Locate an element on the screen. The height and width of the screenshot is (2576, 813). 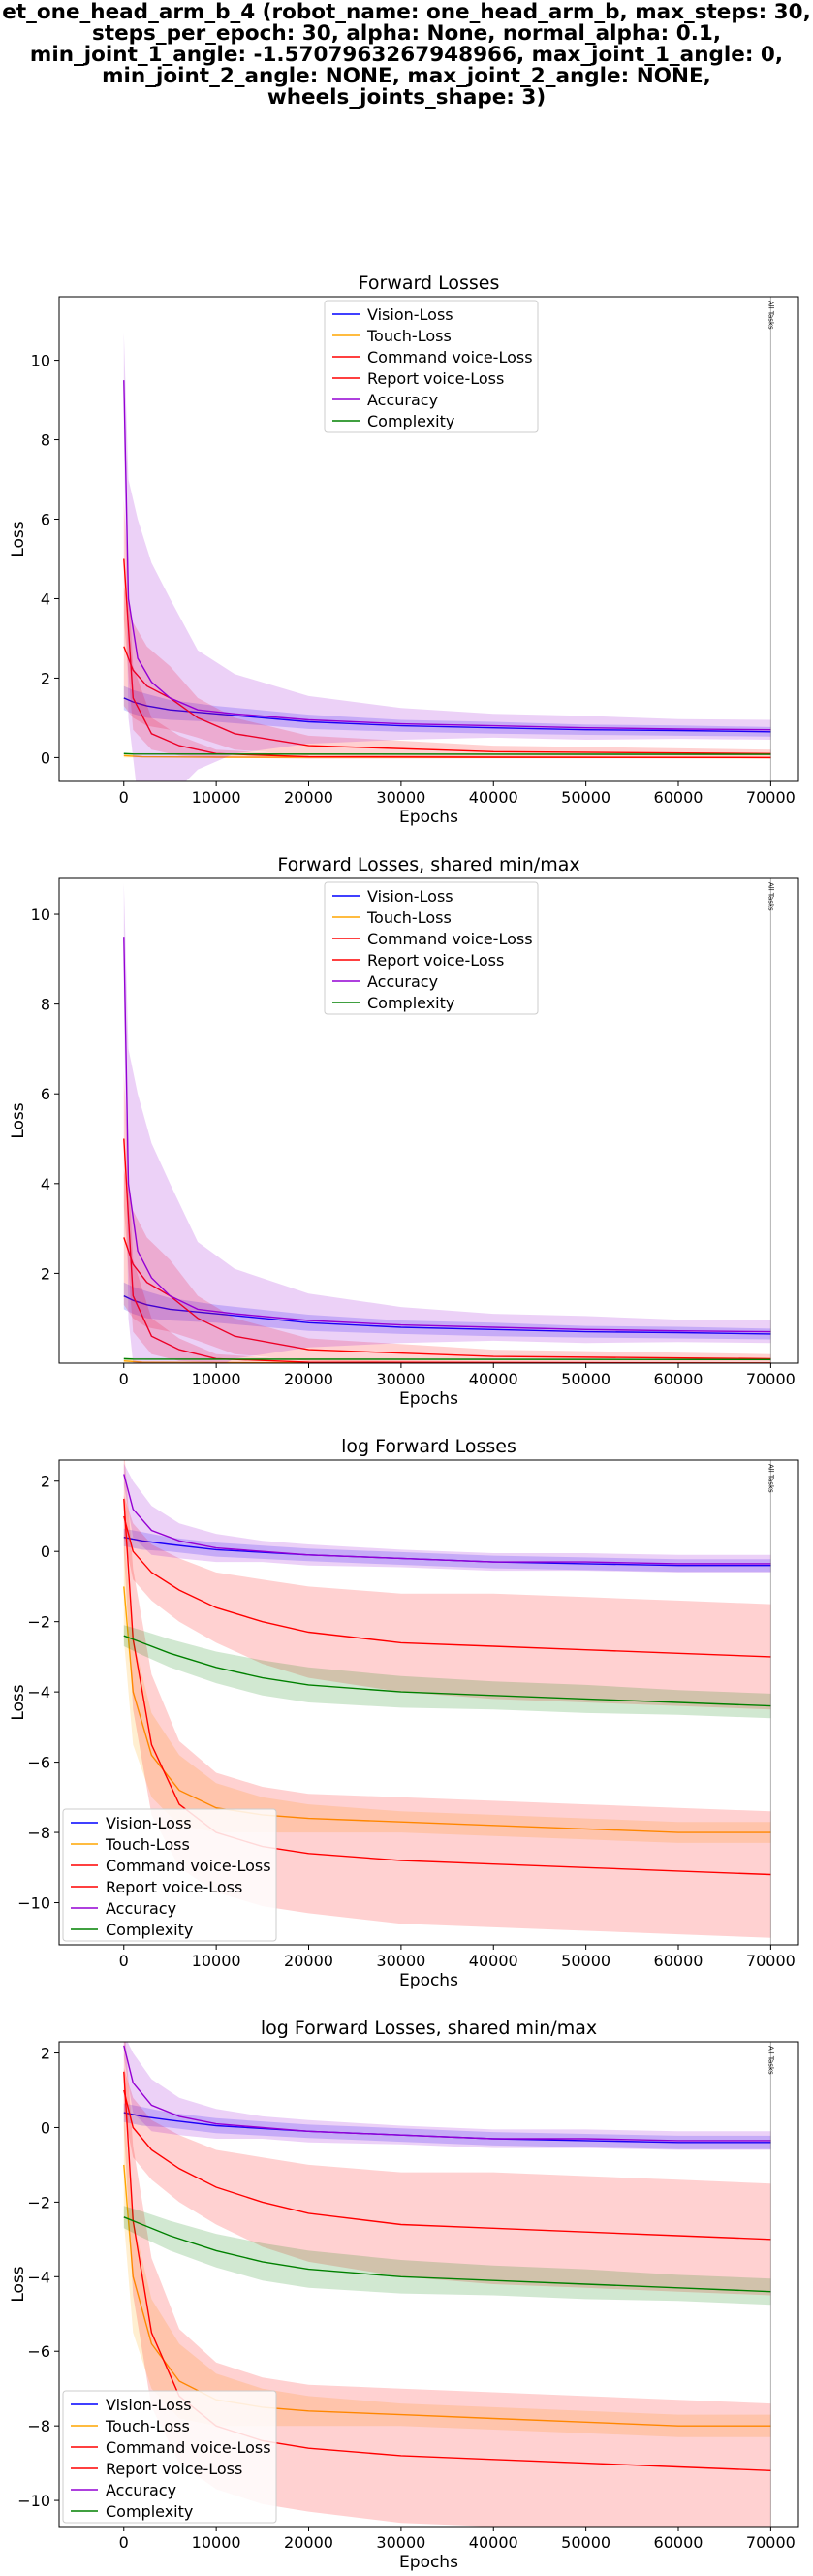
x-tick-label: 0 is located at coordinates (124, 1961).